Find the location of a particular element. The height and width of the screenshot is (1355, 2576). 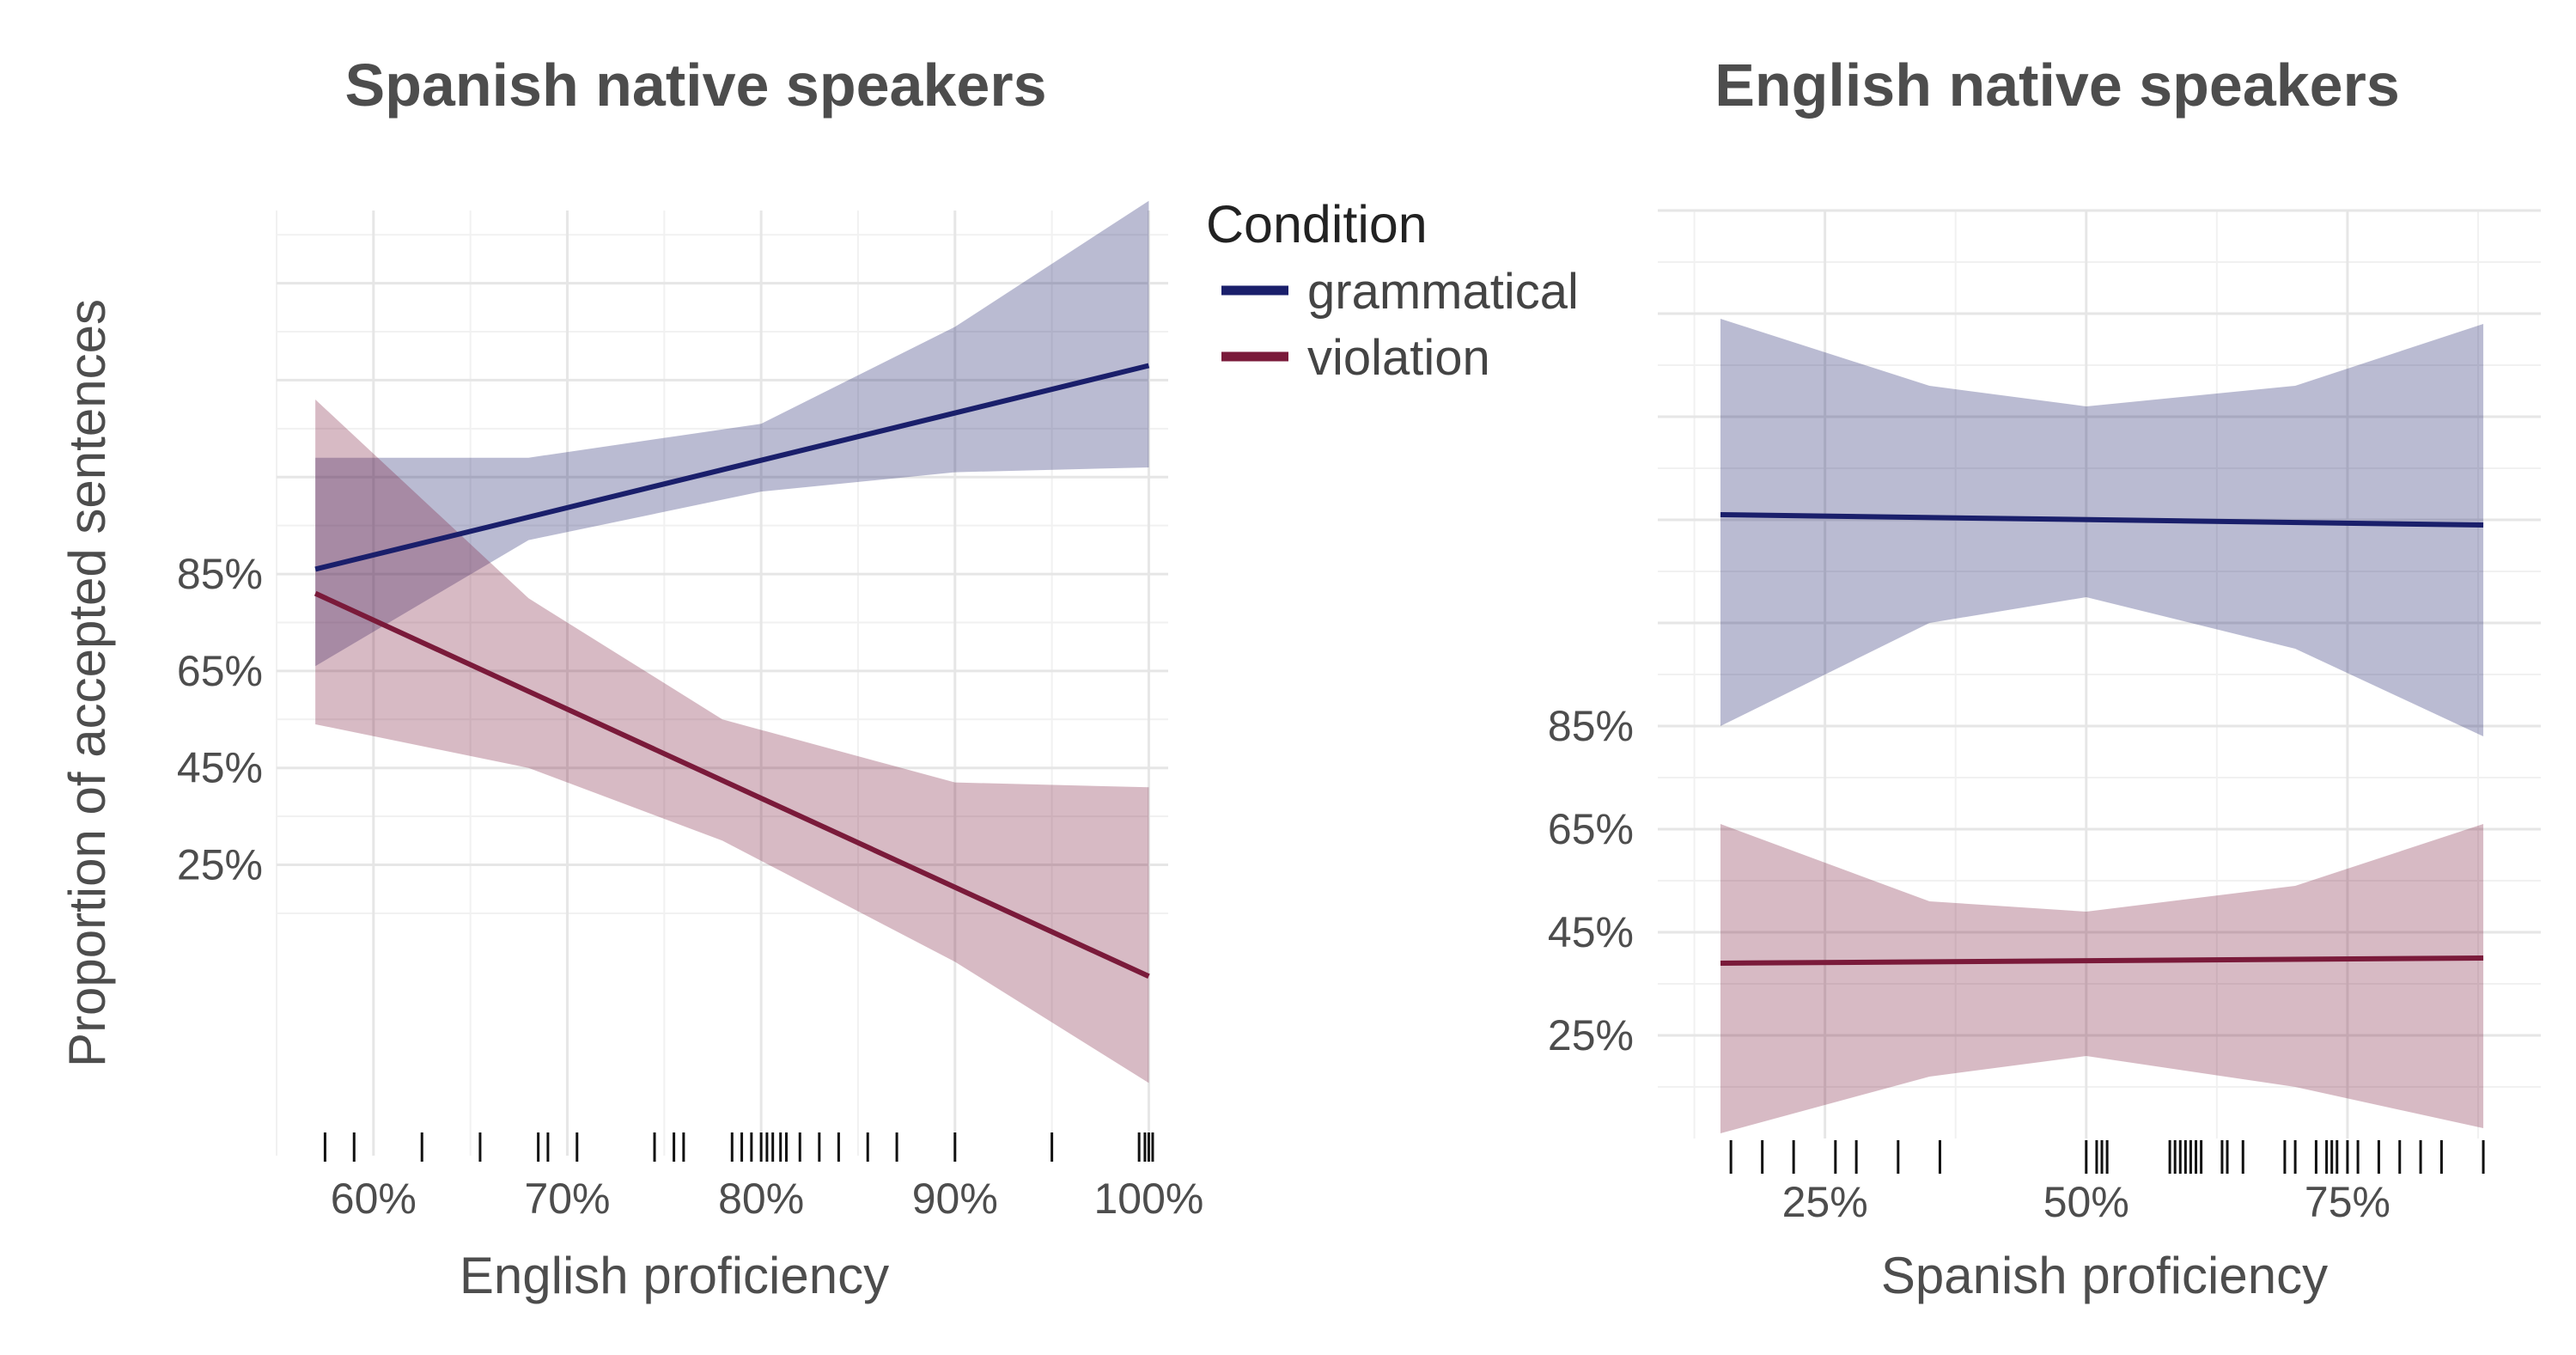

y-axis-label: Proportion of accepted sentences is located at coordinates (87, 683).